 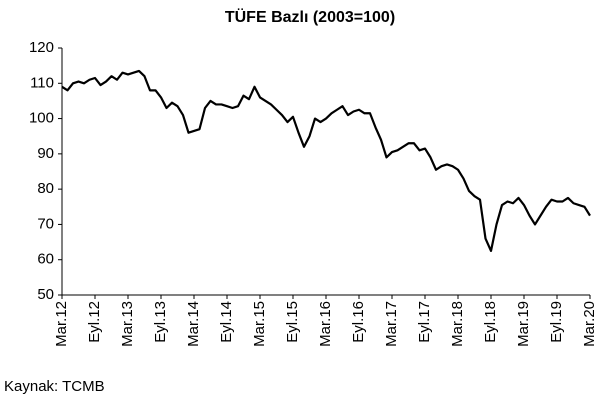 What do you see at coordinates (94, 322) in the screenshot?
I see `x-tick-label: Eyl.12` at bounding box center [94, 322].